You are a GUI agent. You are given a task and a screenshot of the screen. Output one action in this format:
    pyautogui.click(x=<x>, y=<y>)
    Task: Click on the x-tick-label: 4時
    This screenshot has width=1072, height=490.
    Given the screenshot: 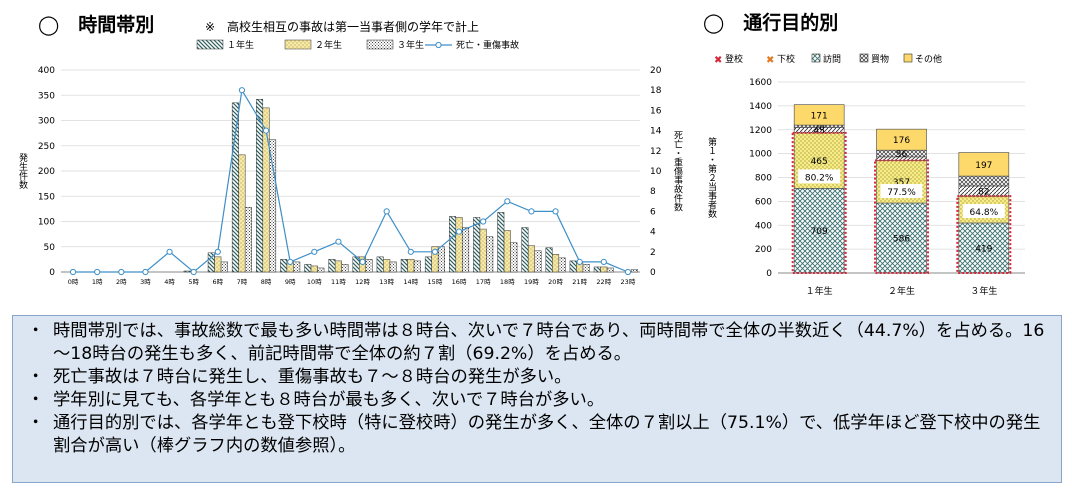 What is the action you would take?
    pyautogui.click(x=169, y=282)
    